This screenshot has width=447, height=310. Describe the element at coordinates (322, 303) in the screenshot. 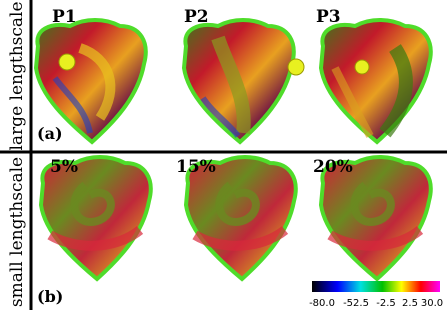

I see `colorbar-label: -80.0` at that location.